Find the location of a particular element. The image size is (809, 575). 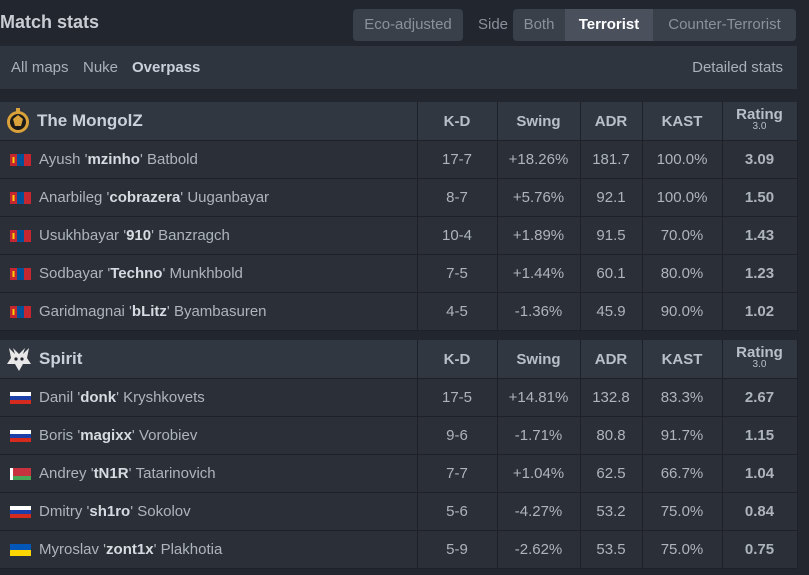

adr-header: ADR is located at coordinates (611, 359).